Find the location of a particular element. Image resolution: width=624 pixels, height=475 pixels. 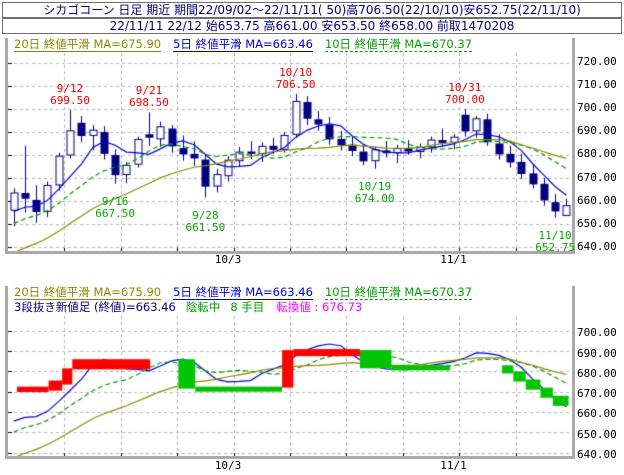

annotation-date: 10/19 is located at coordinates (375, 186).